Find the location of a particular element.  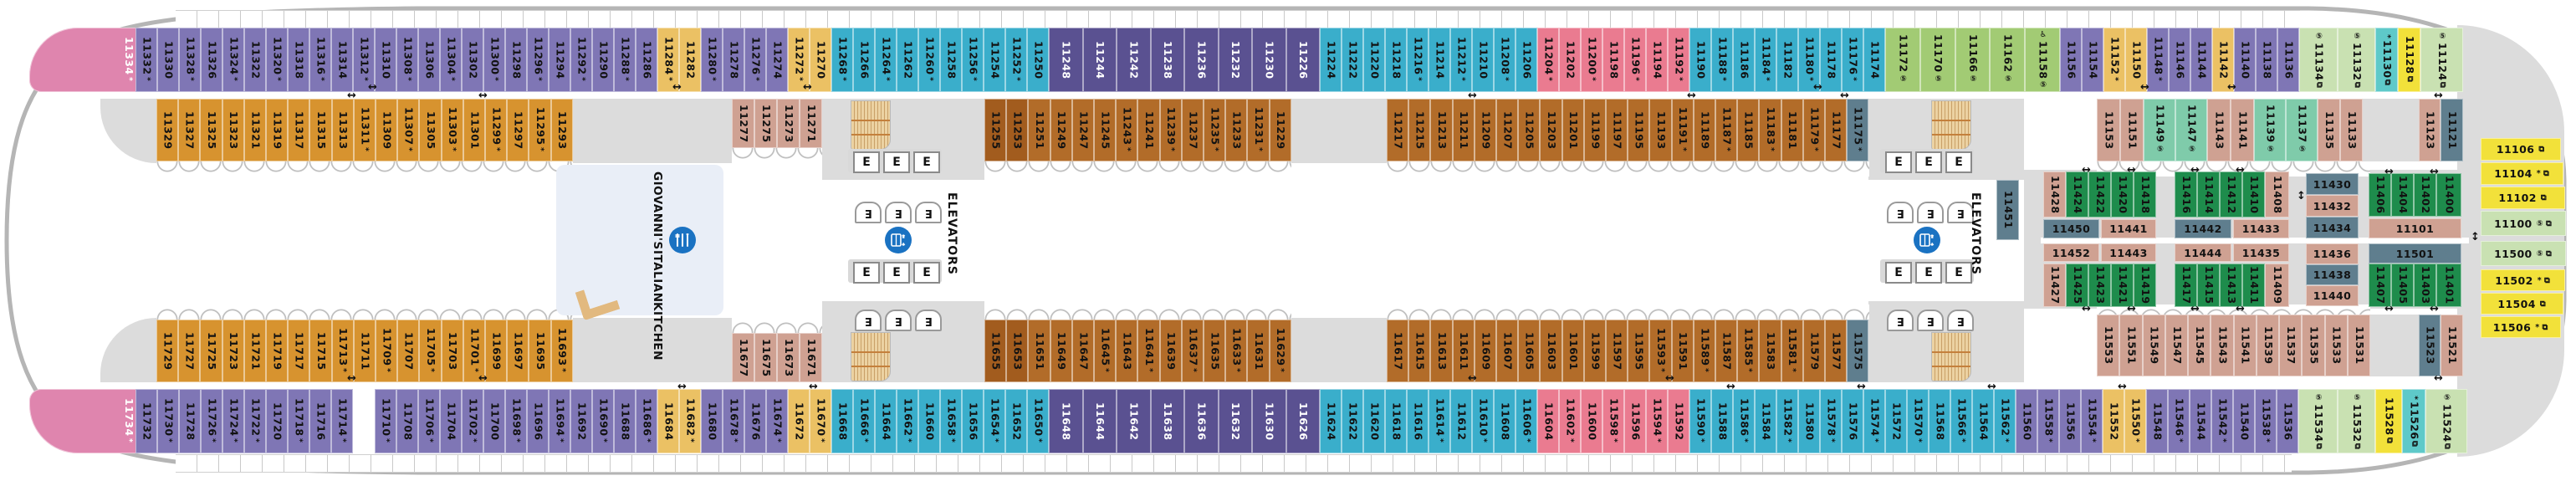

cabin-11181: 11181 is located at coordinates (1792, 130).